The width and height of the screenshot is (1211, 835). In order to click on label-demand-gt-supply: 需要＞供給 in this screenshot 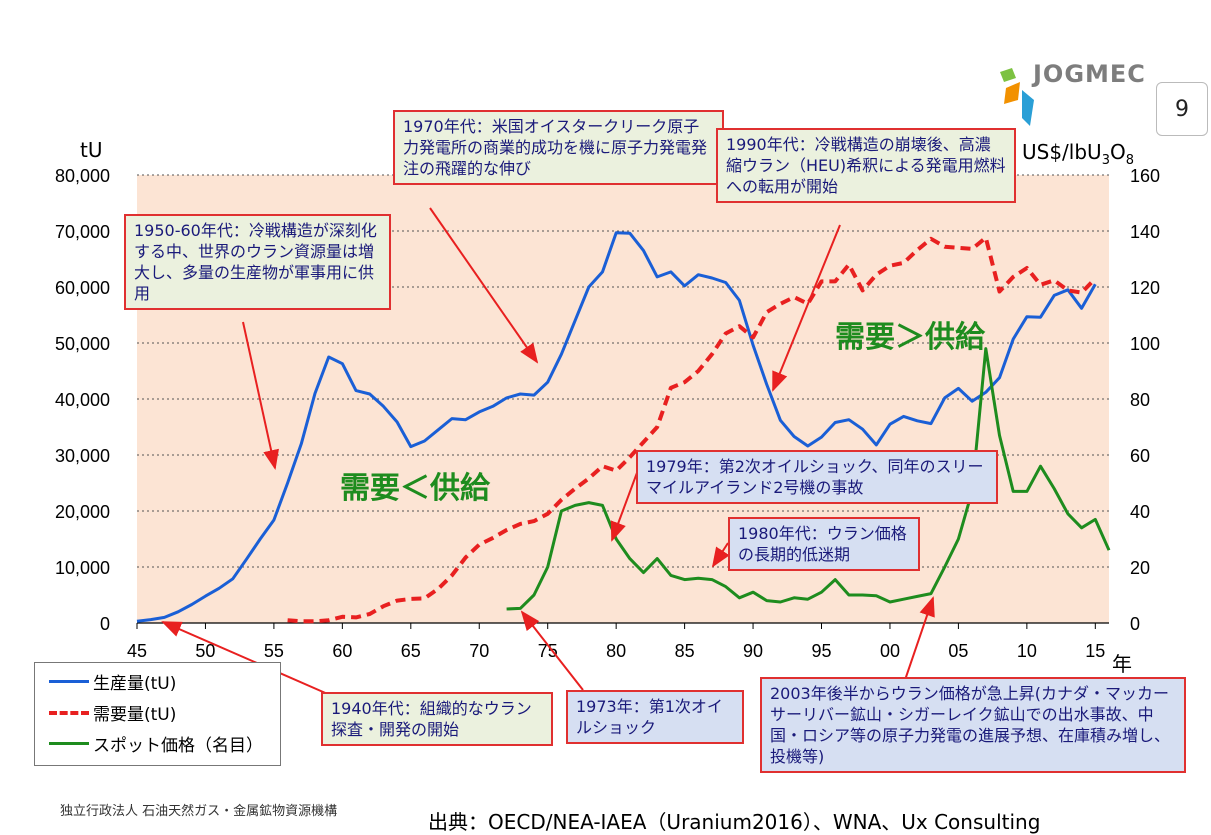, I will do `click(910, 337)`.